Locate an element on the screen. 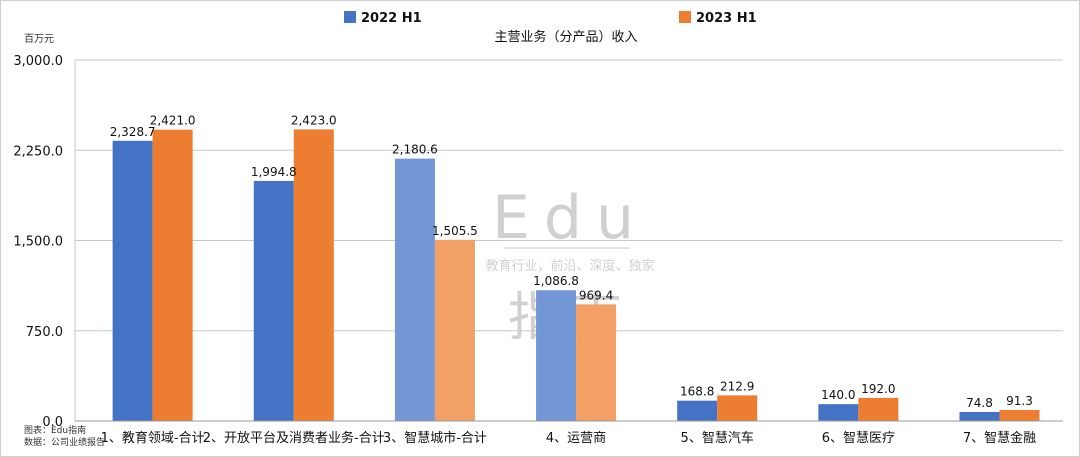  bar-value-label: 2,423.0 is located at coordinates (314, 120).